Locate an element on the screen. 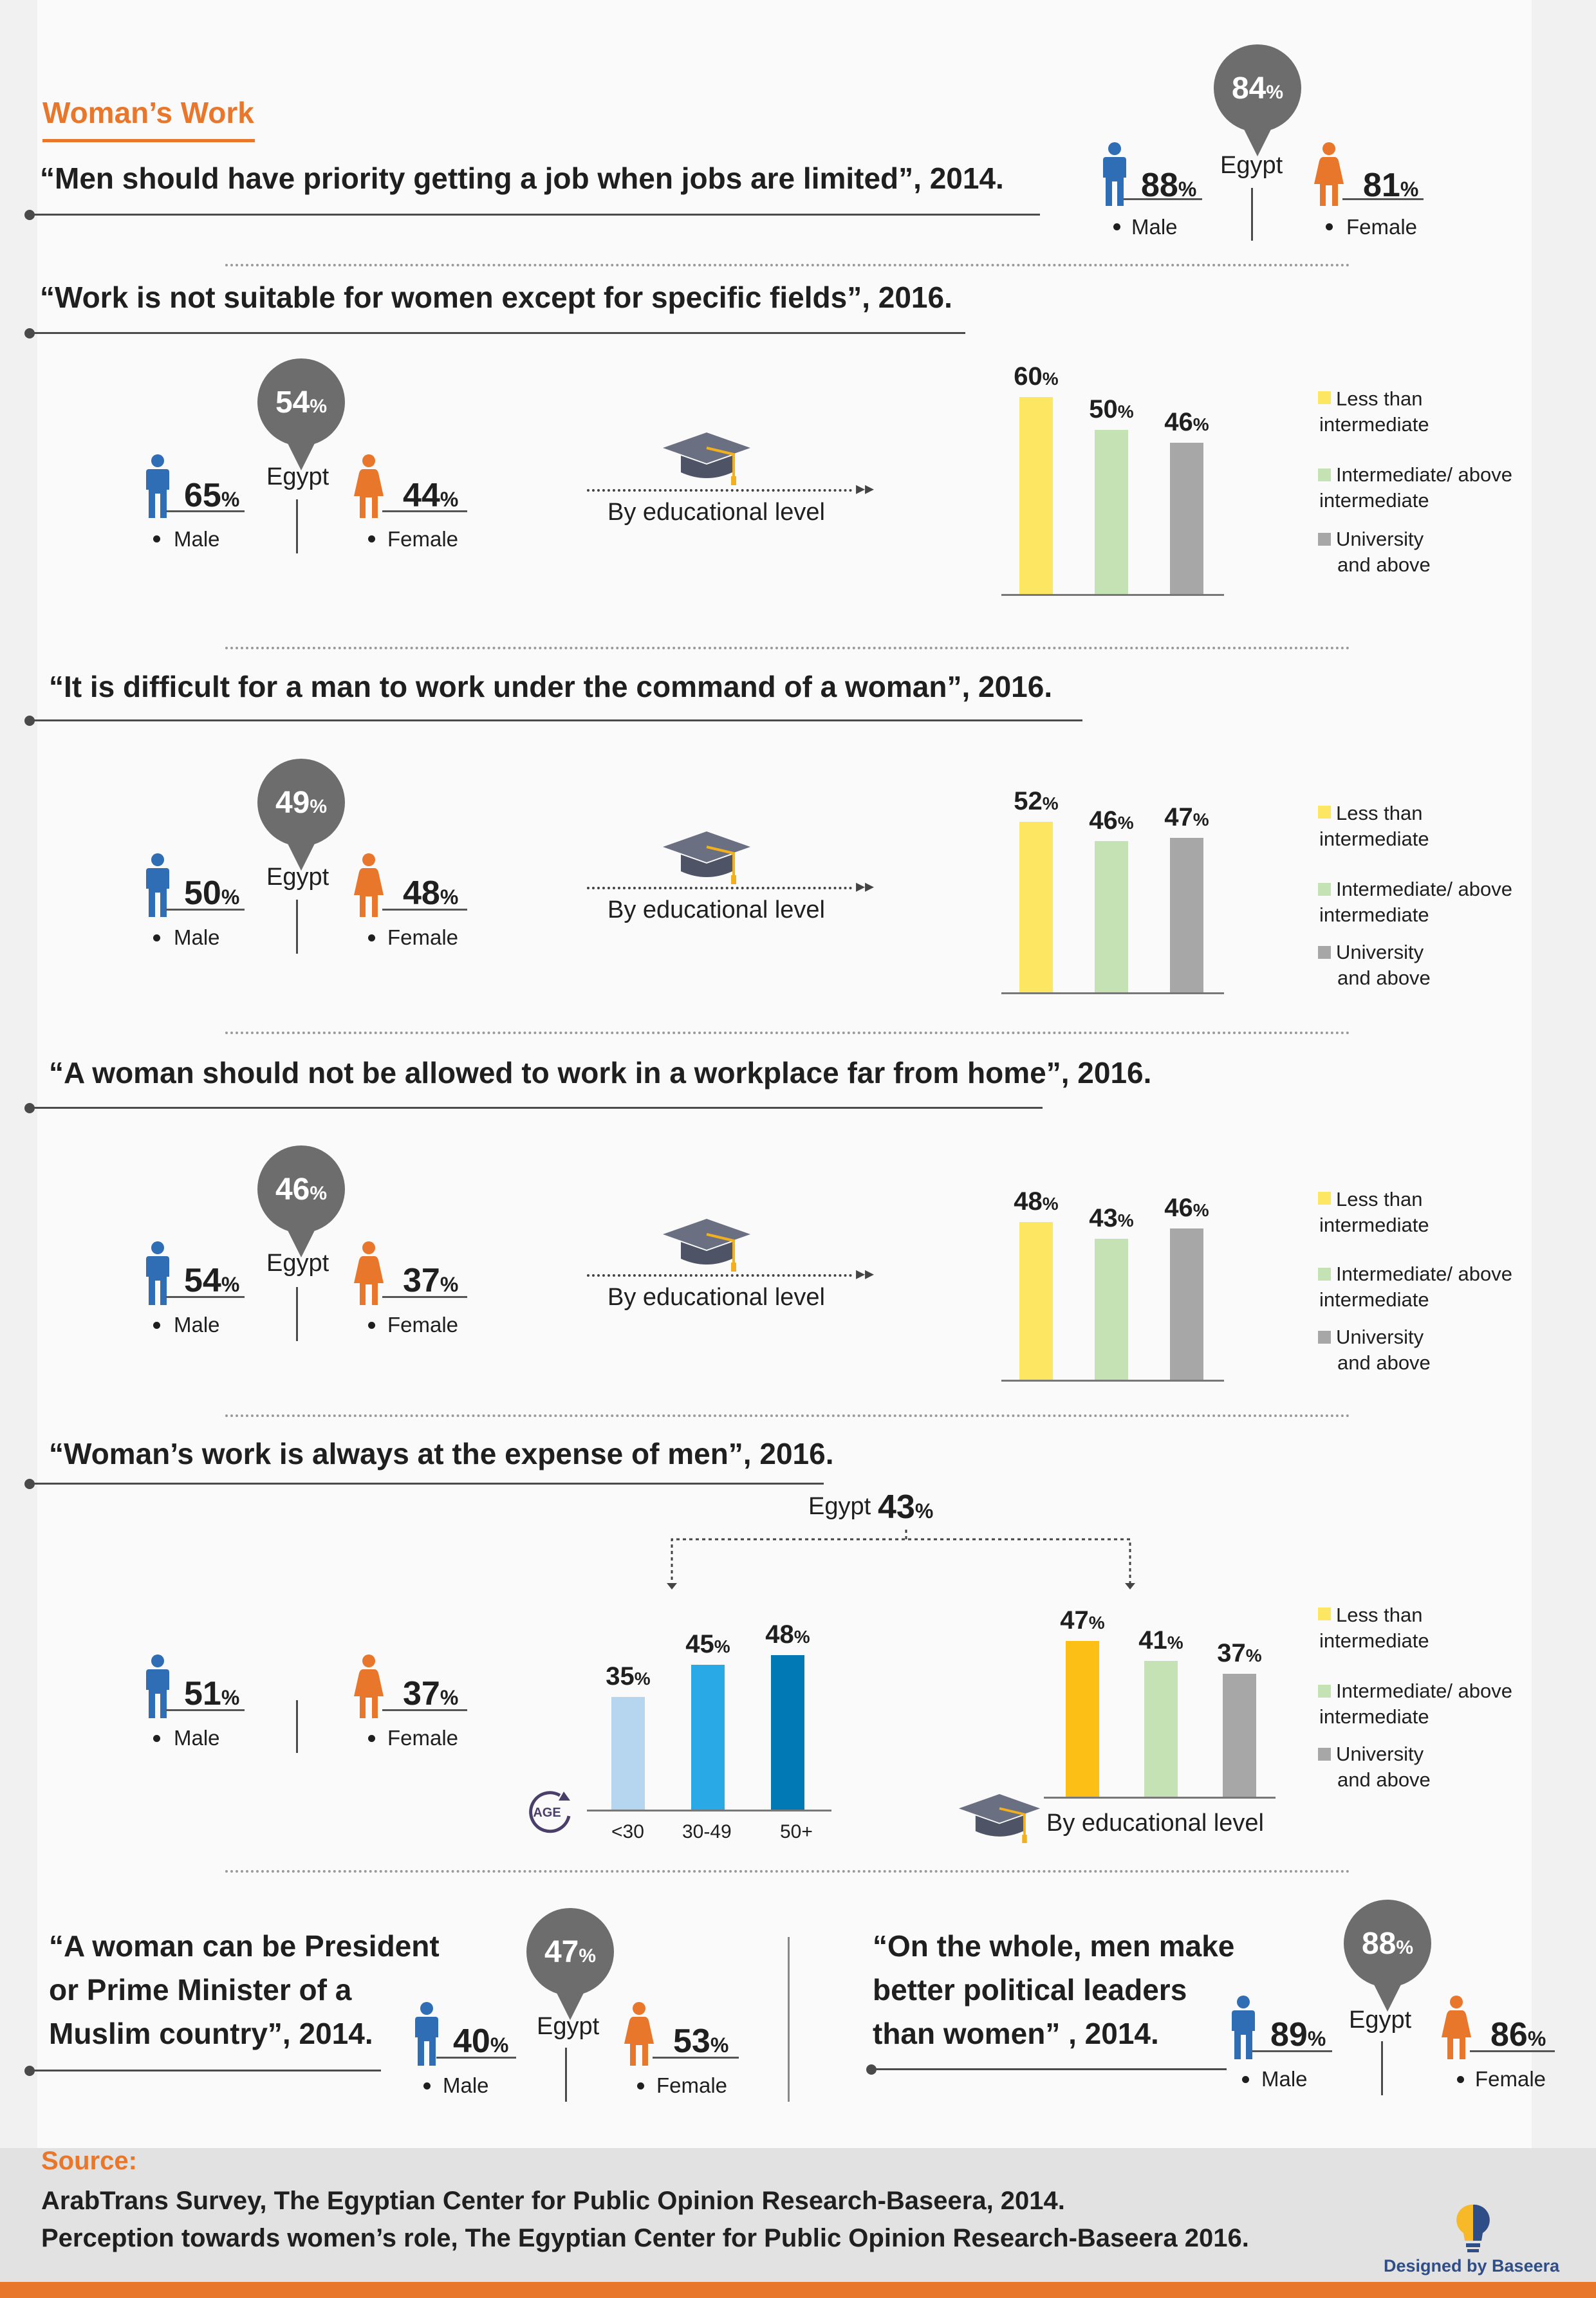 This screenshot has width=1596, height=2298. s5-male-value: 51% is located at coordinates (212, 1693).